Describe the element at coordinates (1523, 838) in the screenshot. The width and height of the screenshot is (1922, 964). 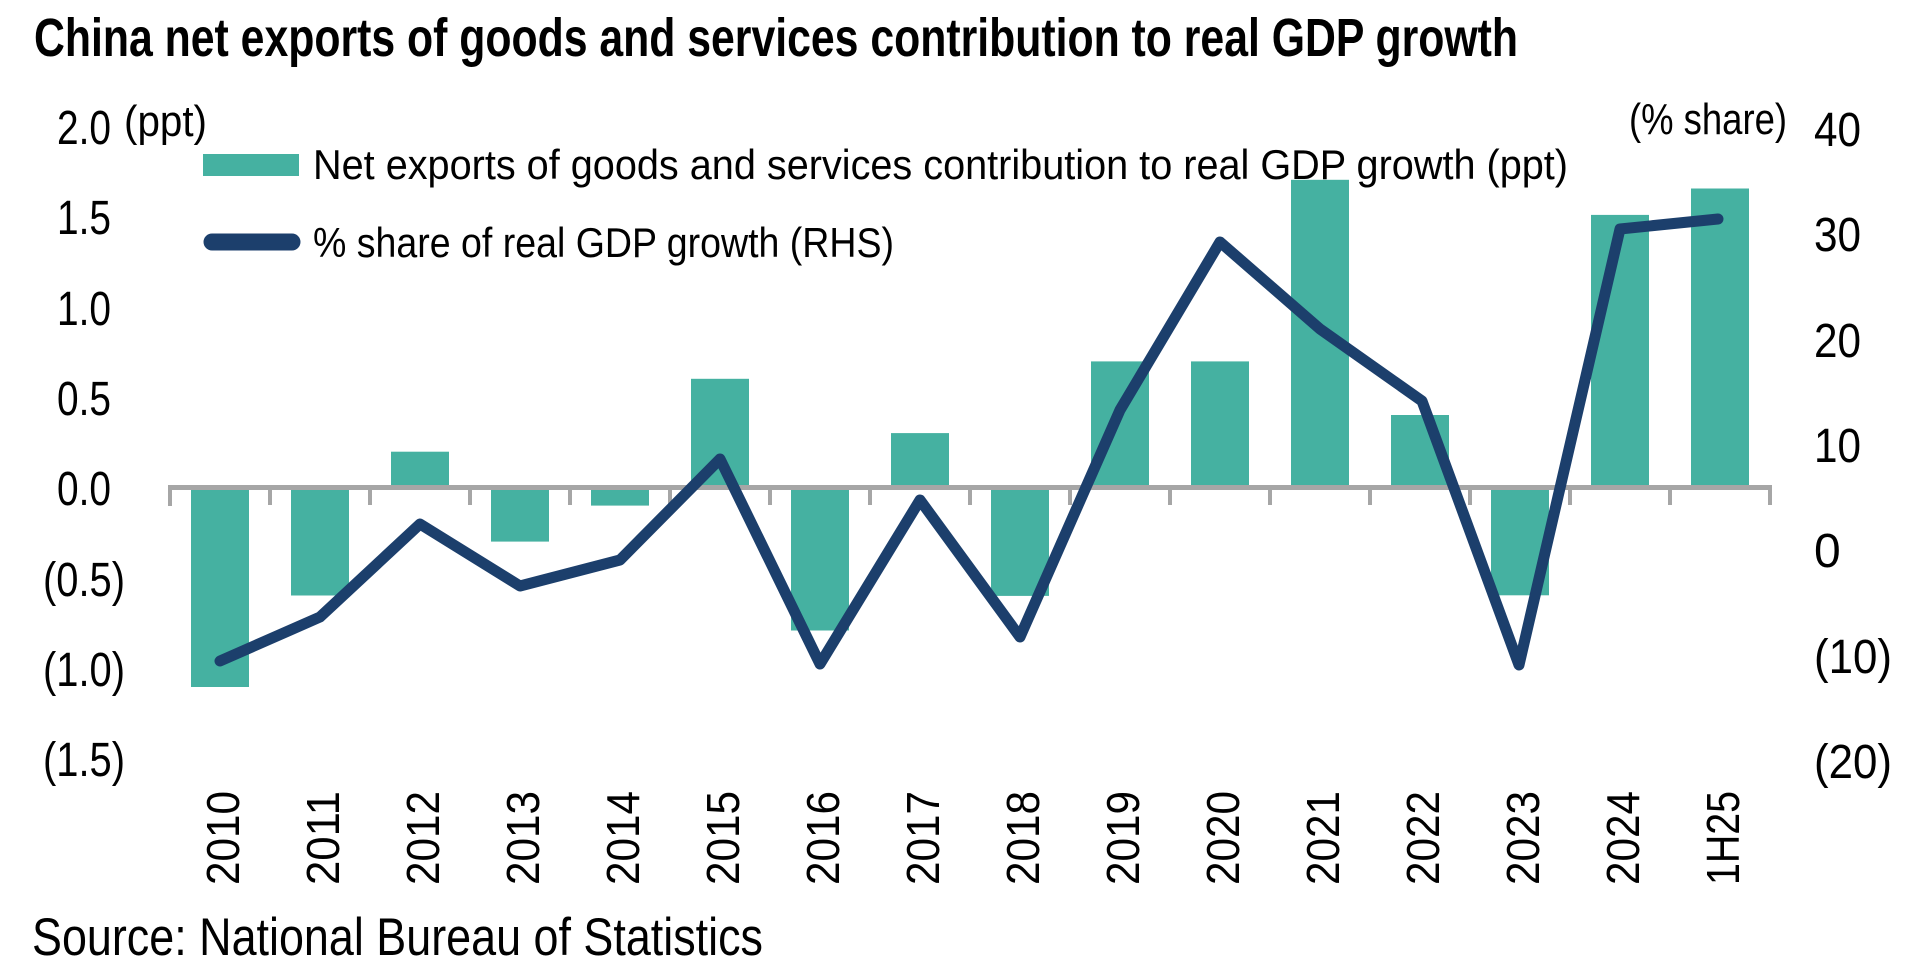
I see `svg-text: 2023` at that location.